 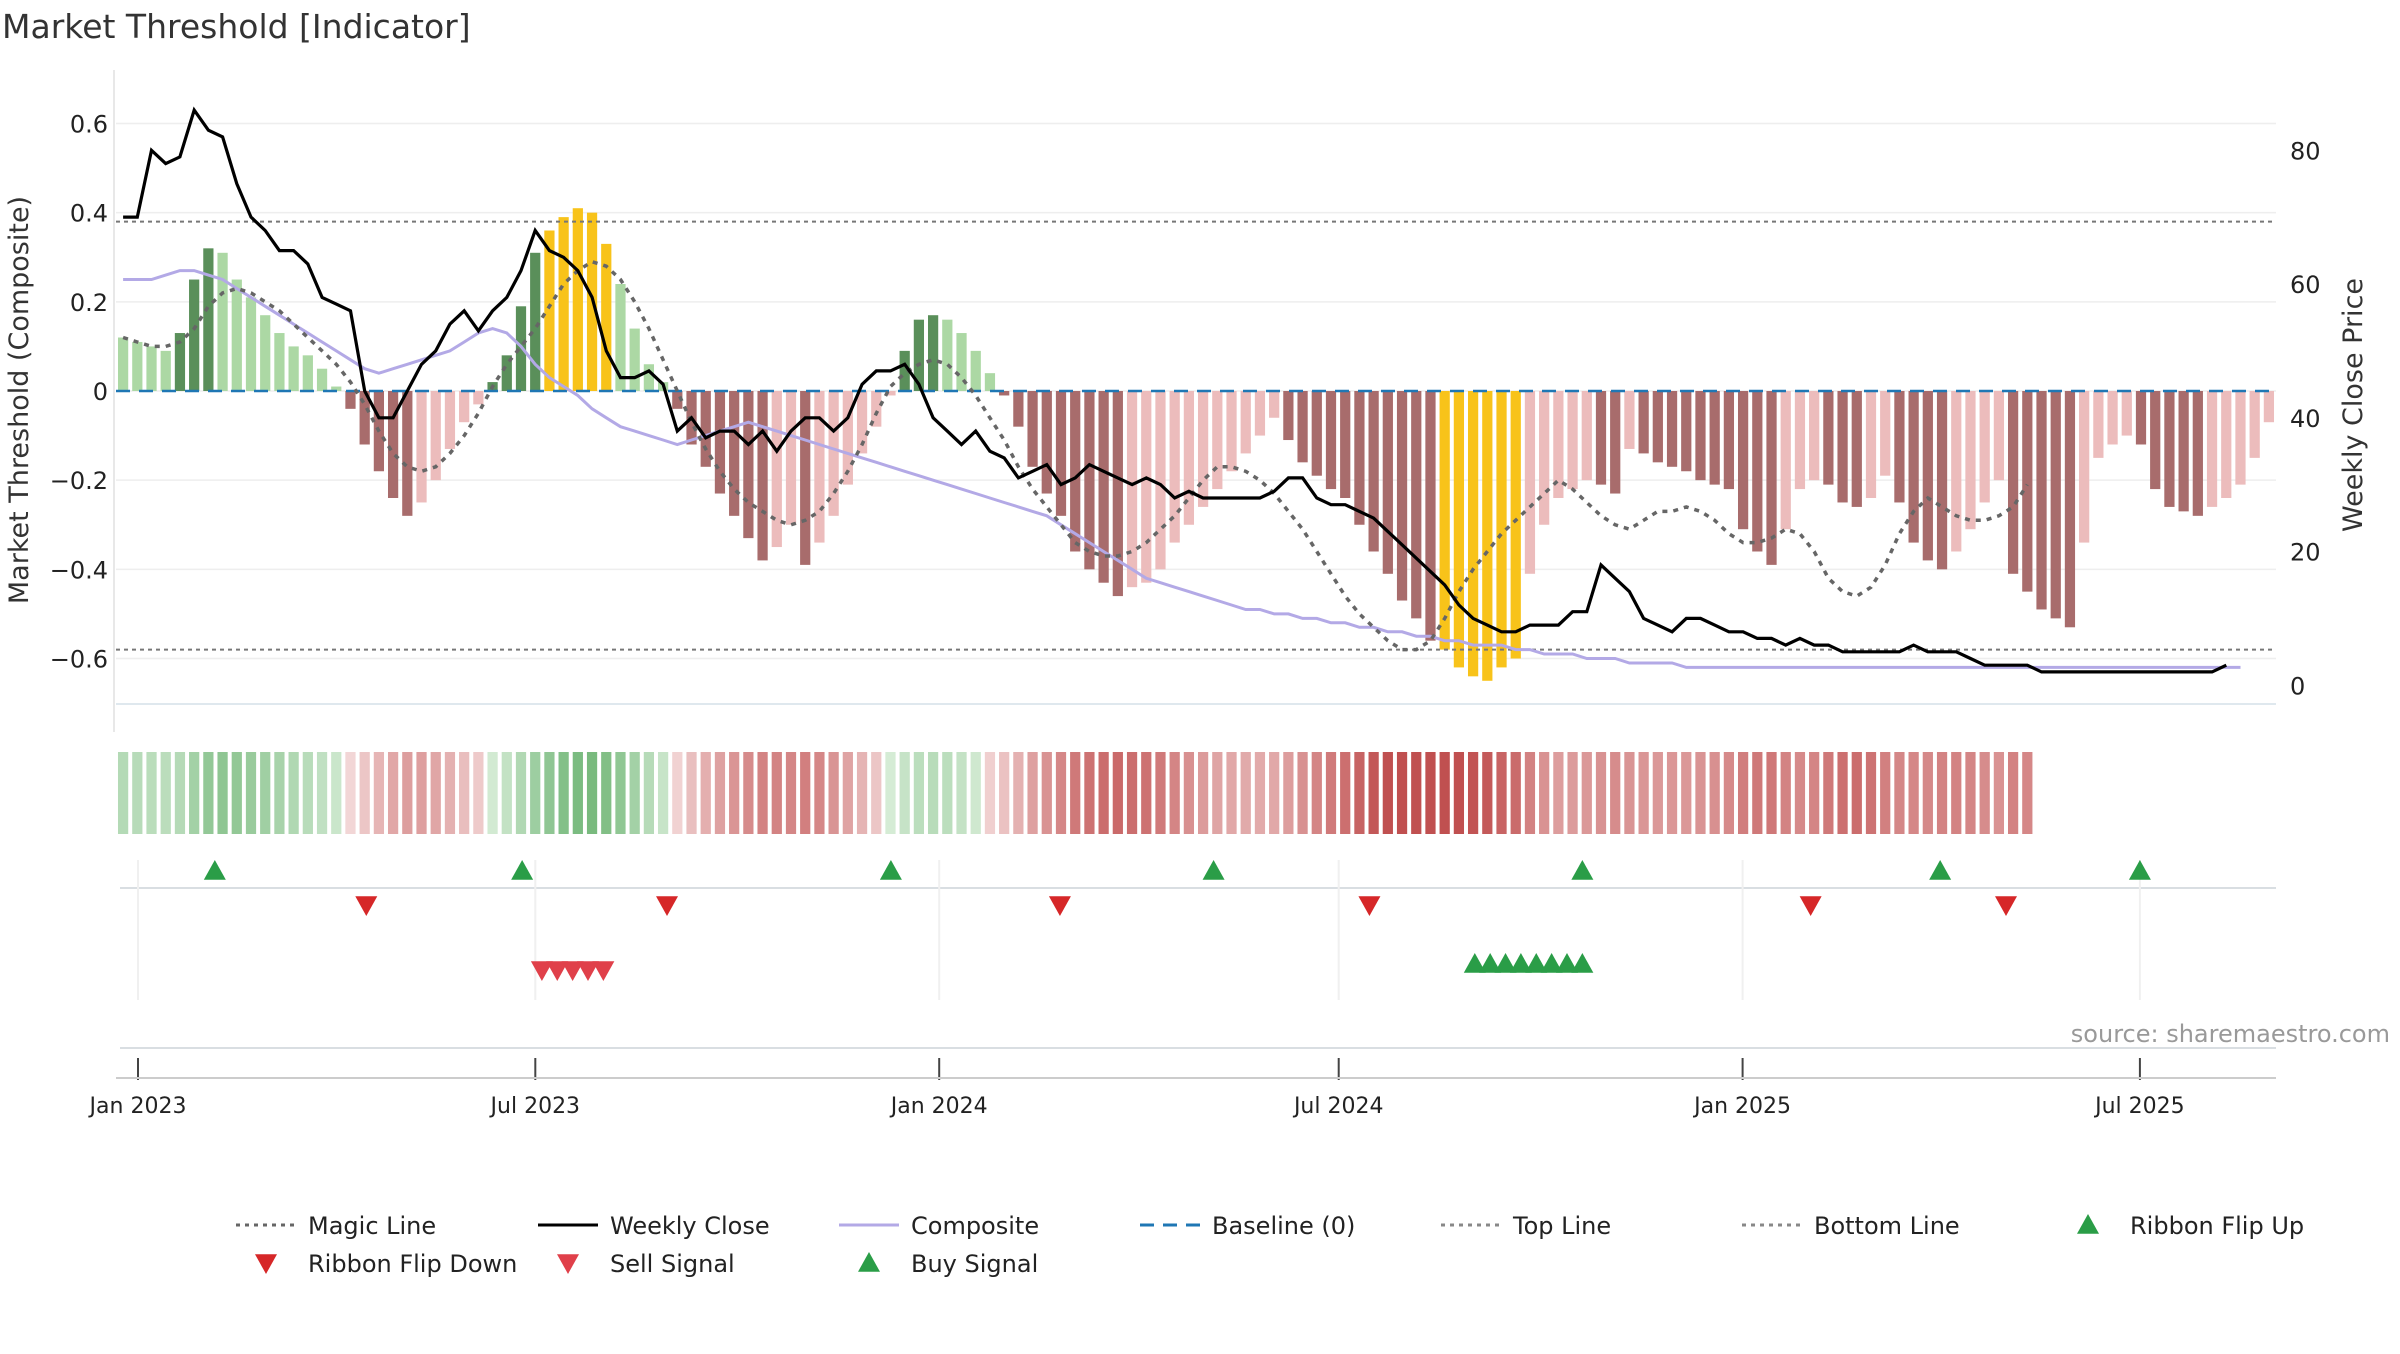 I want to click on y-tick-label-right: 0, so click(x=2297, y=686).